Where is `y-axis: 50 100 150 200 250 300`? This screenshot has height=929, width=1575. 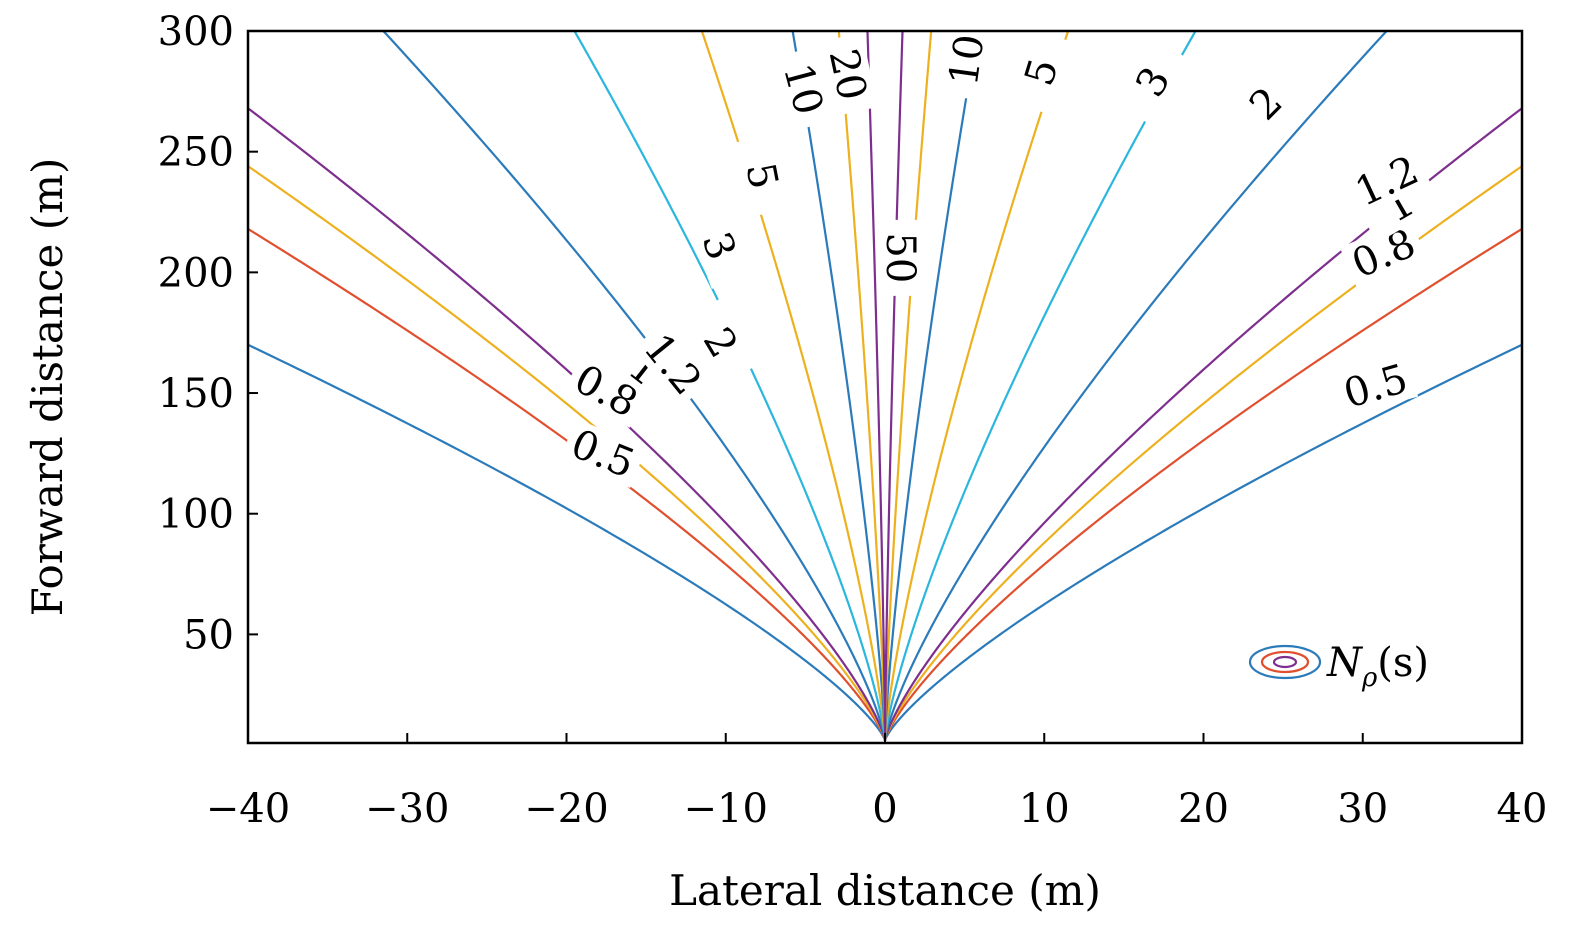 y-axis: 50 100 150 200 250 300 is located at coordinates (208, 333).